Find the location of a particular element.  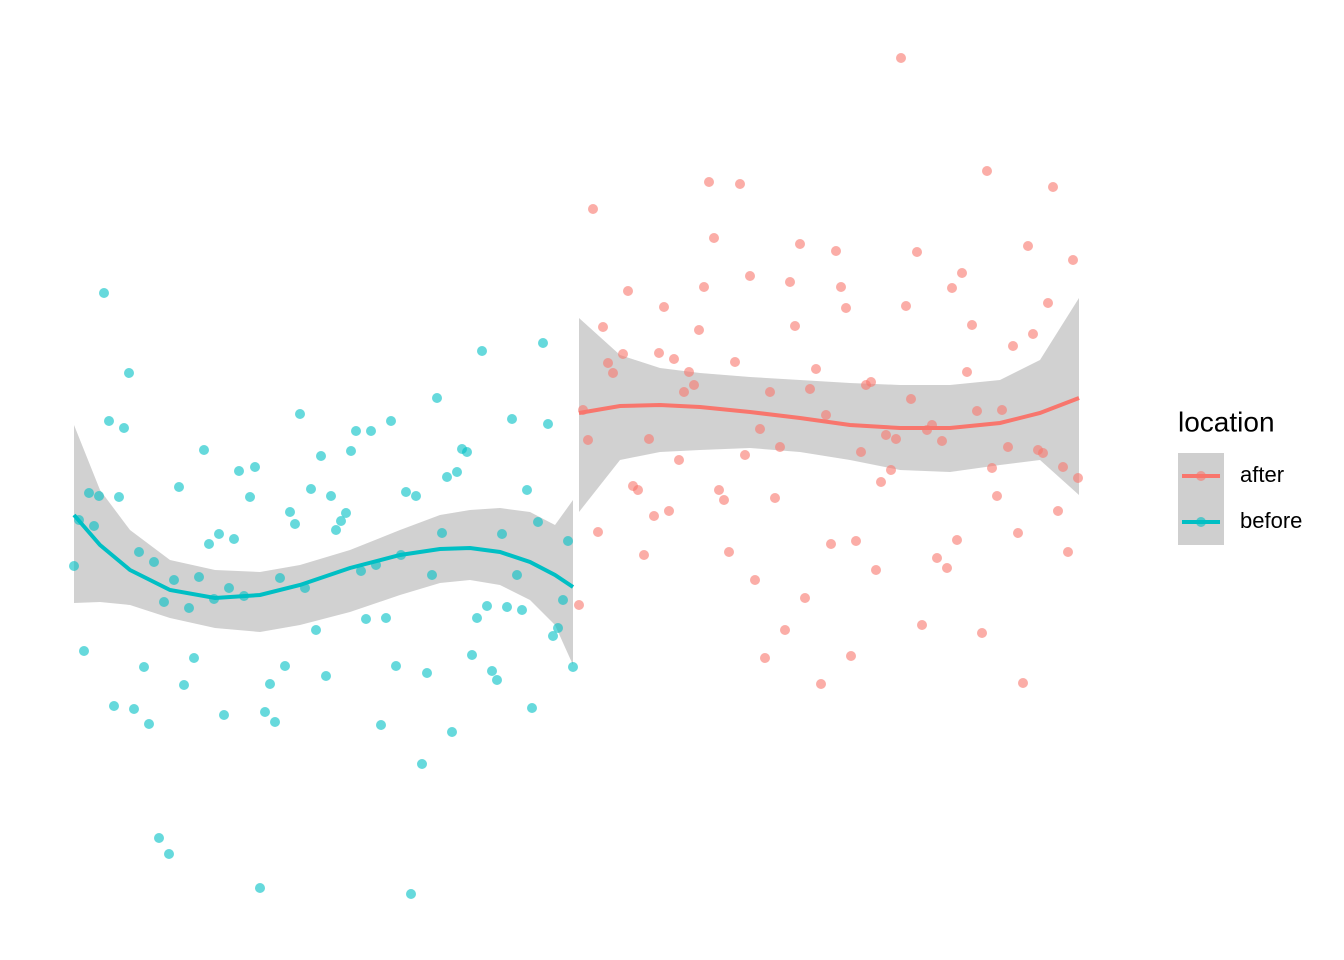

legend-title: location is located at coordinates (1226, 421).